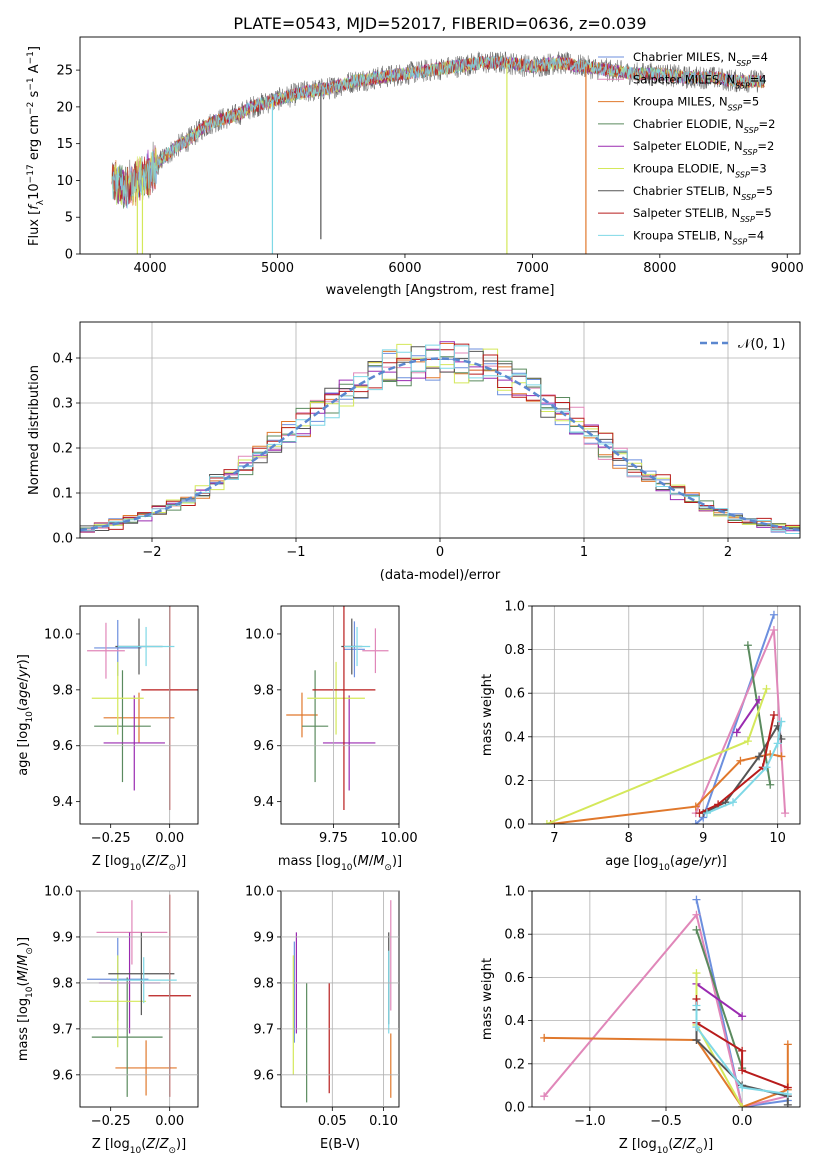  Describe the element at coordinates (704, 125) in the screenshot. I see `legend-label: Chabrier ELODIE, NSSP=2` at that location.